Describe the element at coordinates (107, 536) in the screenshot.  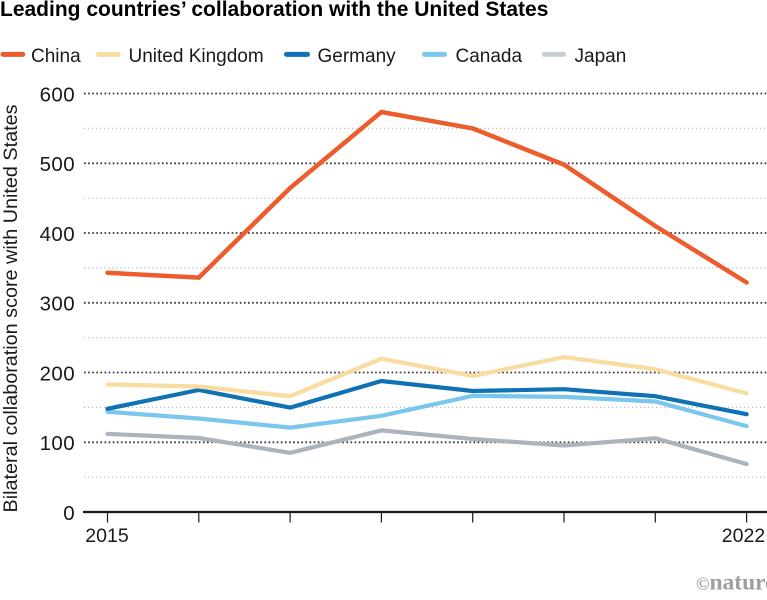
I see `svg-text: 2015` at that location.